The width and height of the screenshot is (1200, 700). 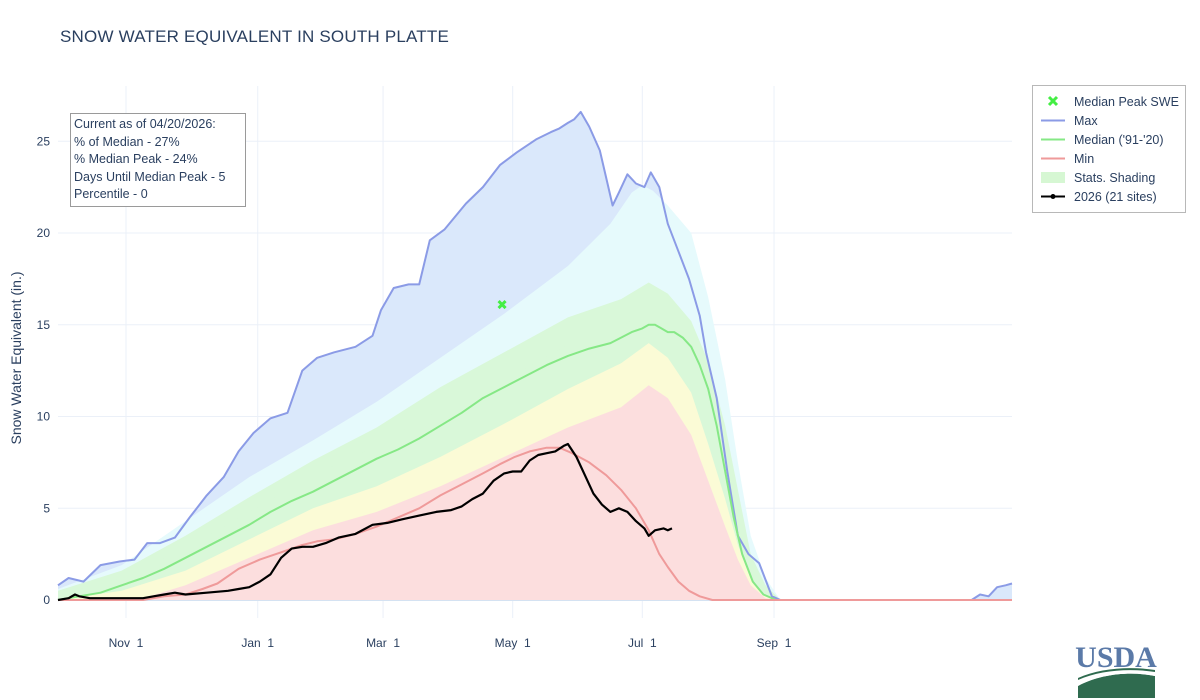 I want to click on legend-item-median: Median ('91-'20), so click(x=1101, y=139).